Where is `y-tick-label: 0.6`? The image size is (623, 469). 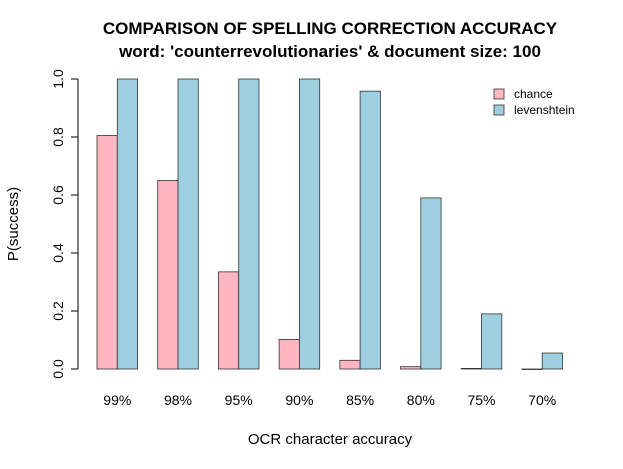
y-tick-label: 0.6 is located at coordinates (58, 195).